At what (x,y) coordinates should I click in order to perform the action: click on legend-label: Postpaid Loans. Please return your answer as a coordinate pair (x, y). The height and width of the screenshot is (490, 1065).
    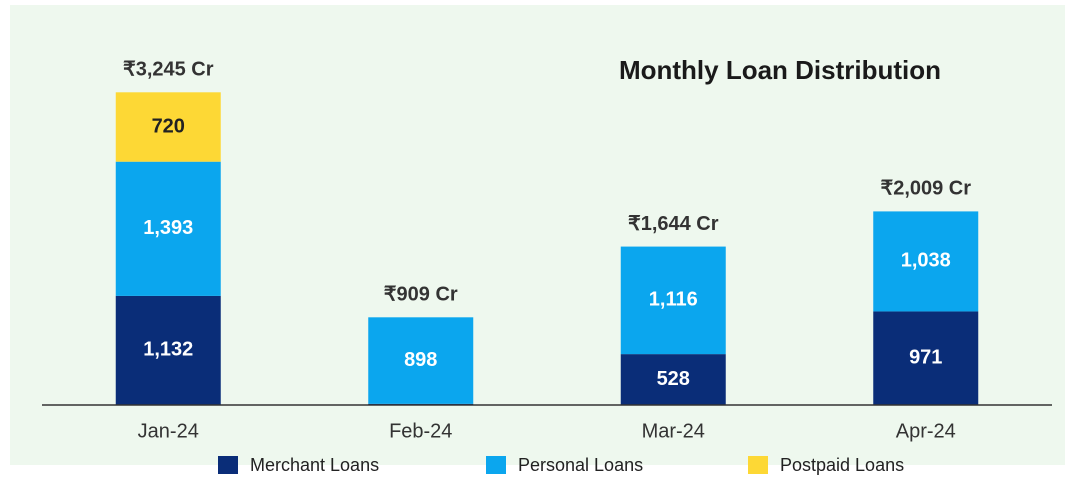
    Looking at the image, I should click on (842, 465).